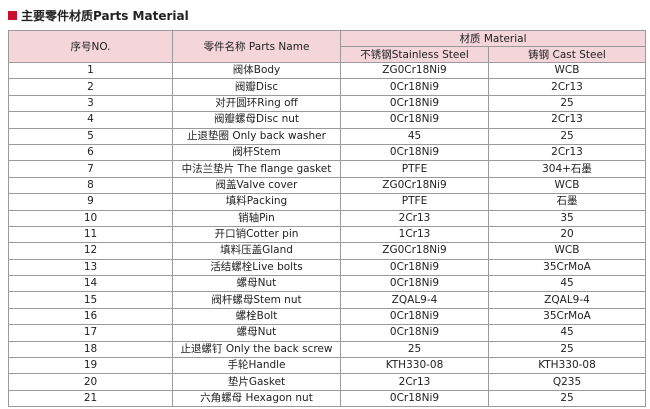 This screenshot has height=409, width=650. What do you see at coordinates (90, 398) in the screenshot?
I see `table-cell: 21` at bounding box center [90, 398].